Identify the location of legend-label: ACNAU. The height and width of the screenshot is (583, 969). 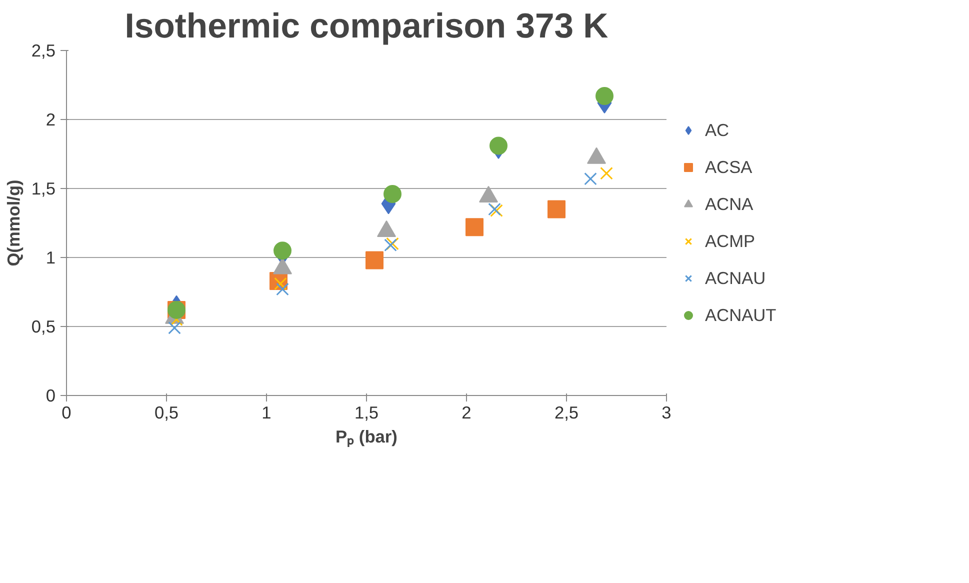
(736, 278).